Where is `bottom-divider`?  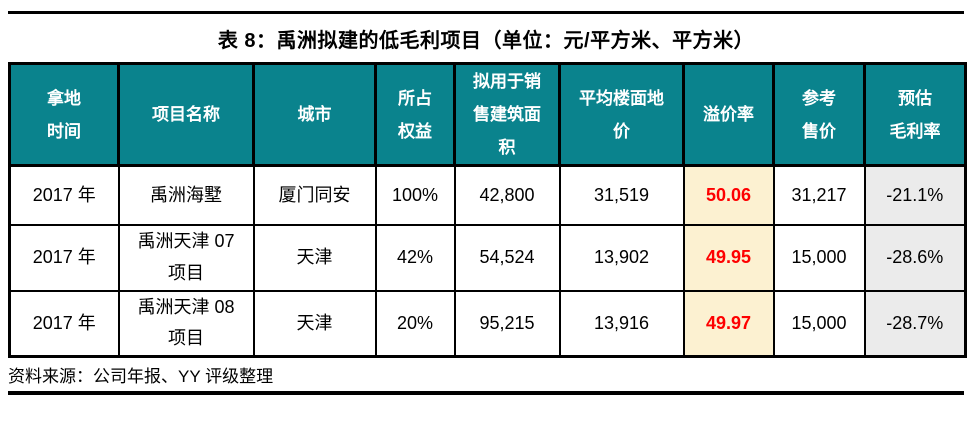 bottom-divider is located at coordinates (486, 392).